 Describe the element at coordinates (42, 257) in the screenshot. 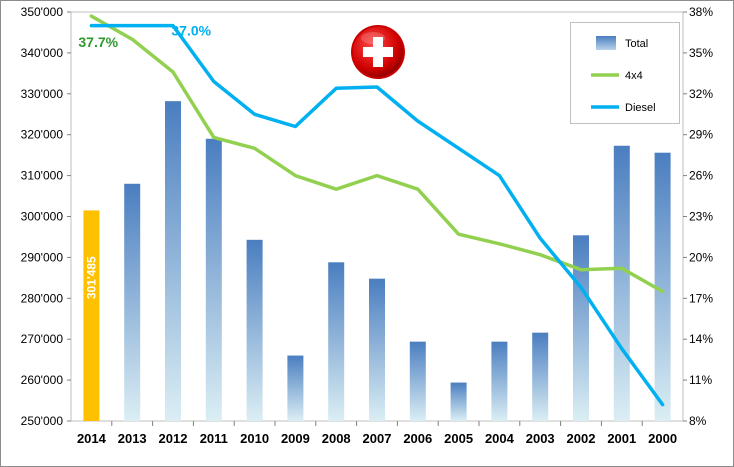

I see `left-tick-label: 290'000` at that location.